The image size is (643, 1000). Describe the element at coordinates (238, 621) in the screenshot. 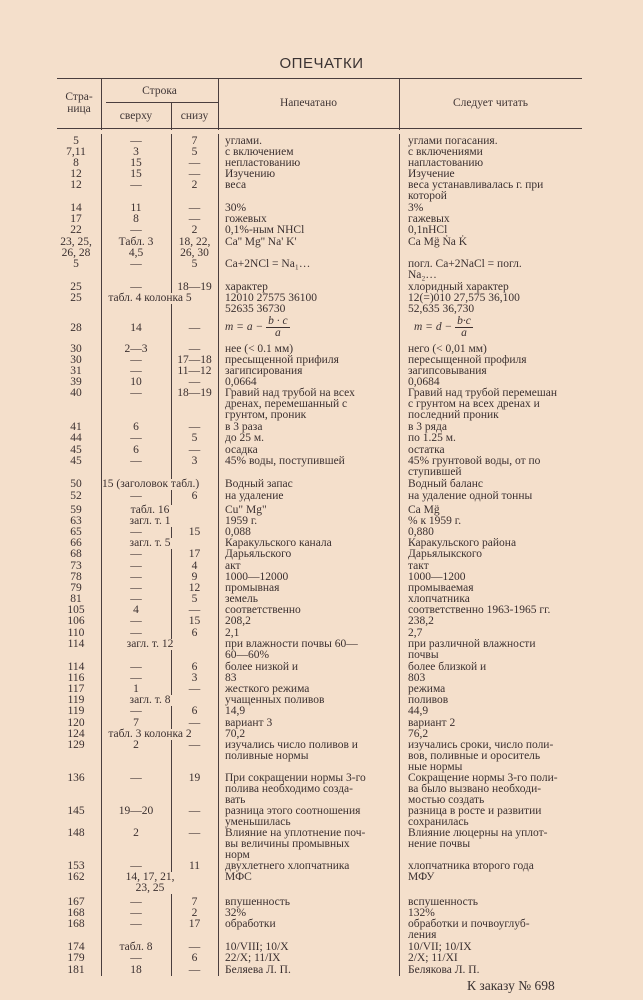

I see `printed-text: 208,2` at that location.